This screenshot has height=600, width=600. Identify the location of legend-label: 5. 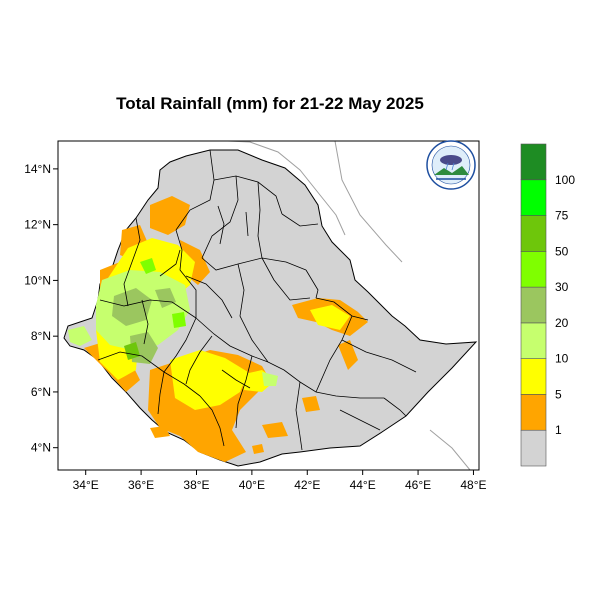
(558, 394).